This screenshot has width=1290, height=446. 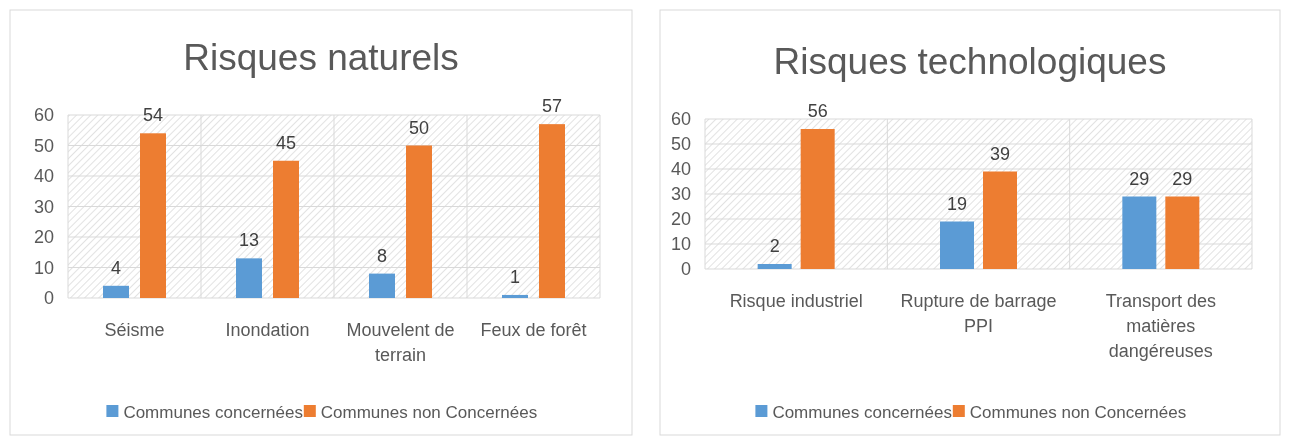 I want to click on data-label: 13, so click(x=249, y=240).